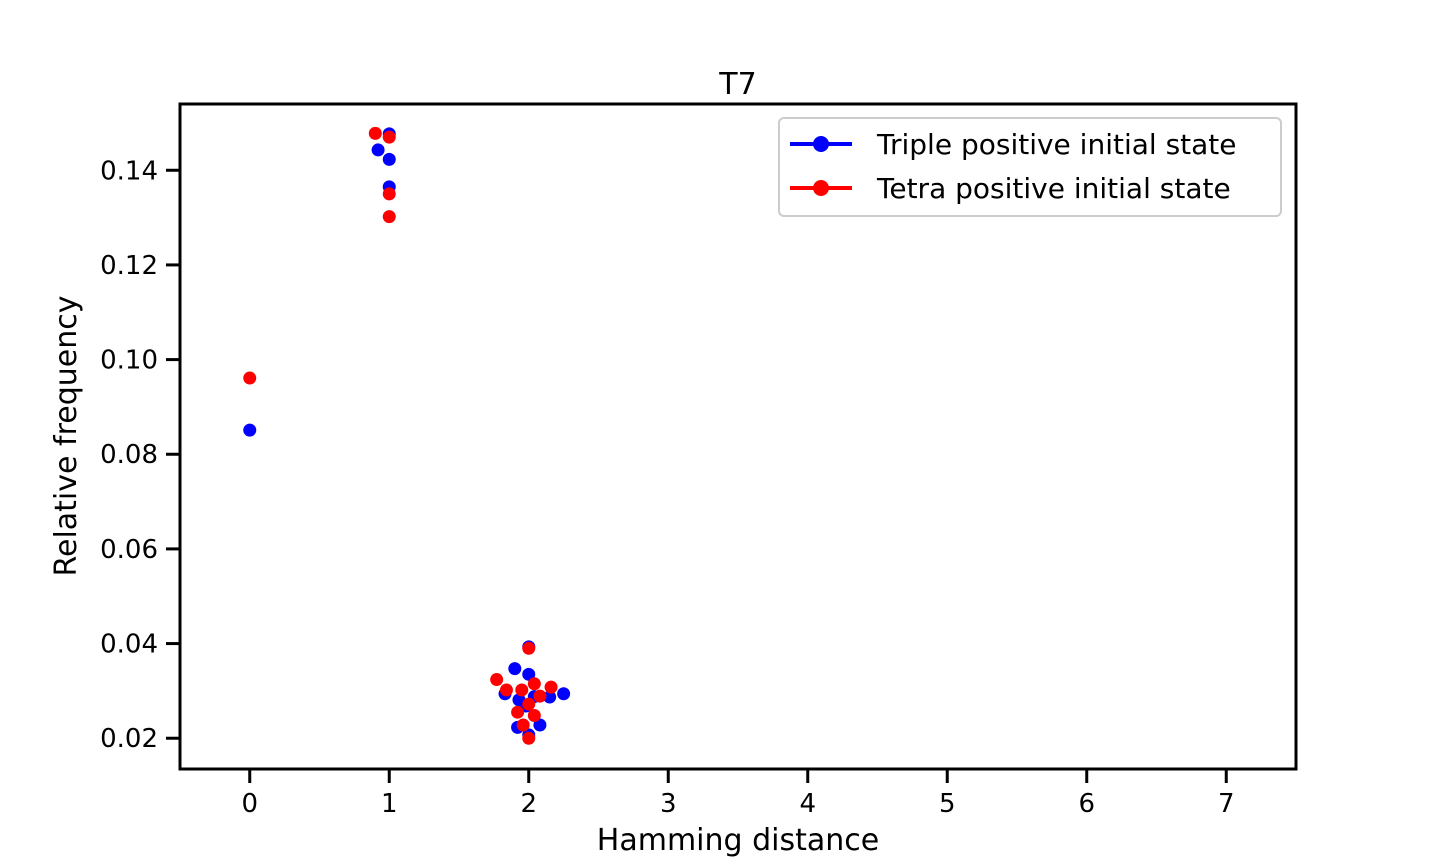 This screenshot has height=864, width=1440. I want to click on legend-label: Triple positive initial state, so click(1056, 144).